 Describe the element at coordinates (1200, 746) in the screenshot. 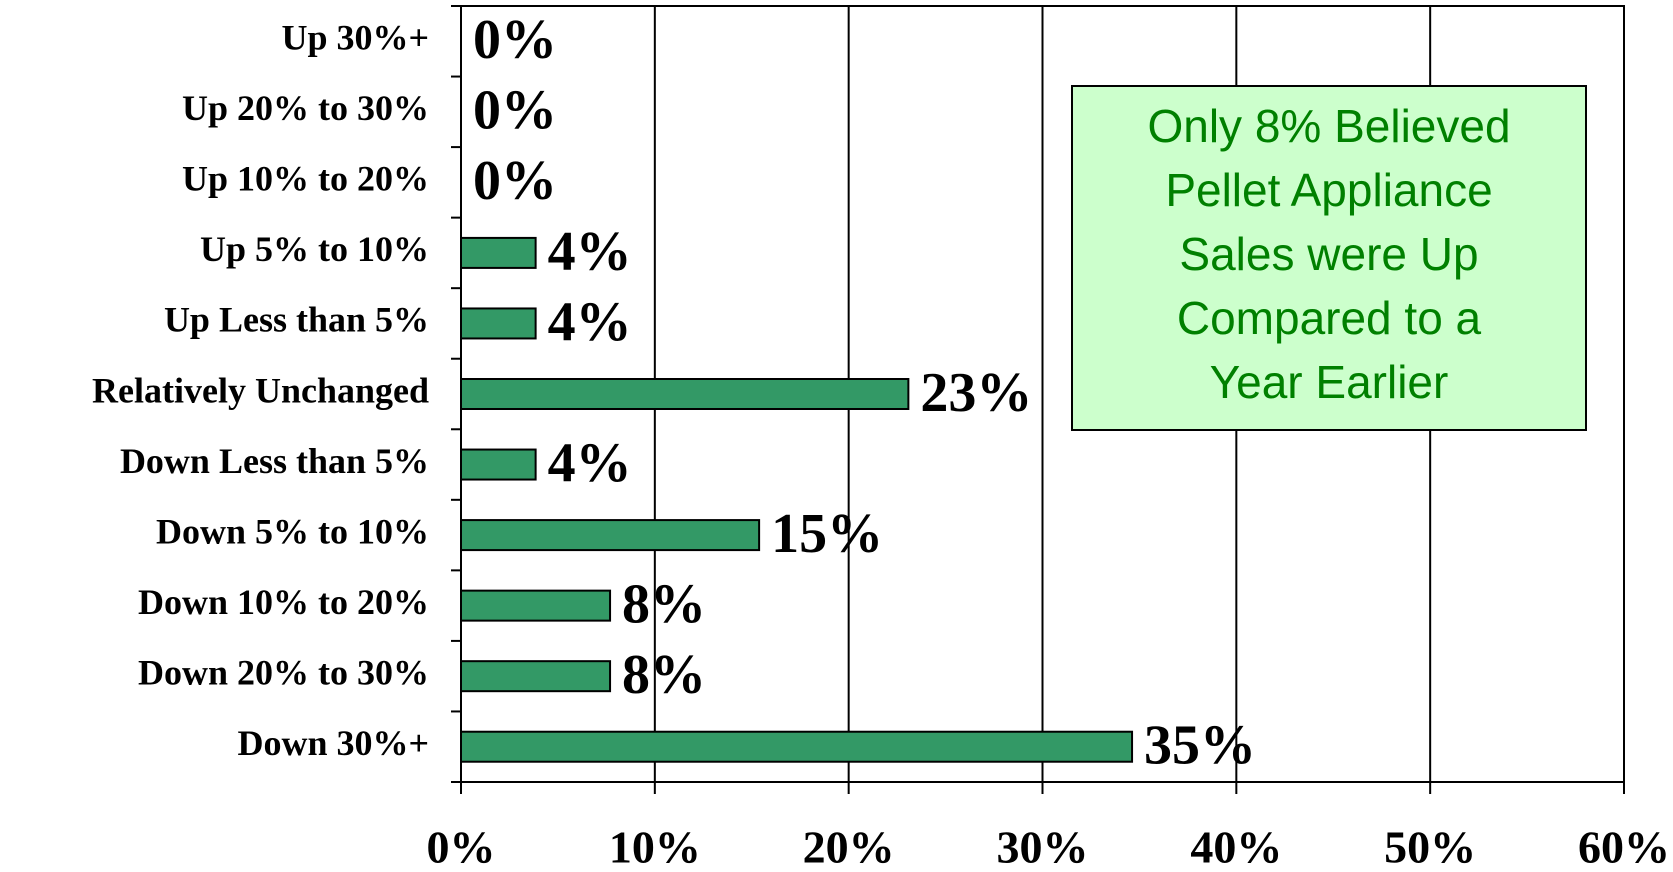

I see `value-label: 35%` at that location.